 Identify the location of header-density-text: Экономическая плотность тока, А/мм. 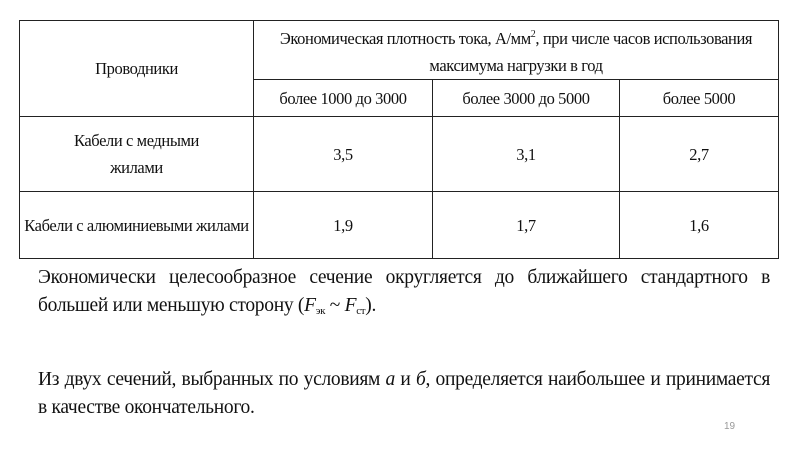
(405, 38).